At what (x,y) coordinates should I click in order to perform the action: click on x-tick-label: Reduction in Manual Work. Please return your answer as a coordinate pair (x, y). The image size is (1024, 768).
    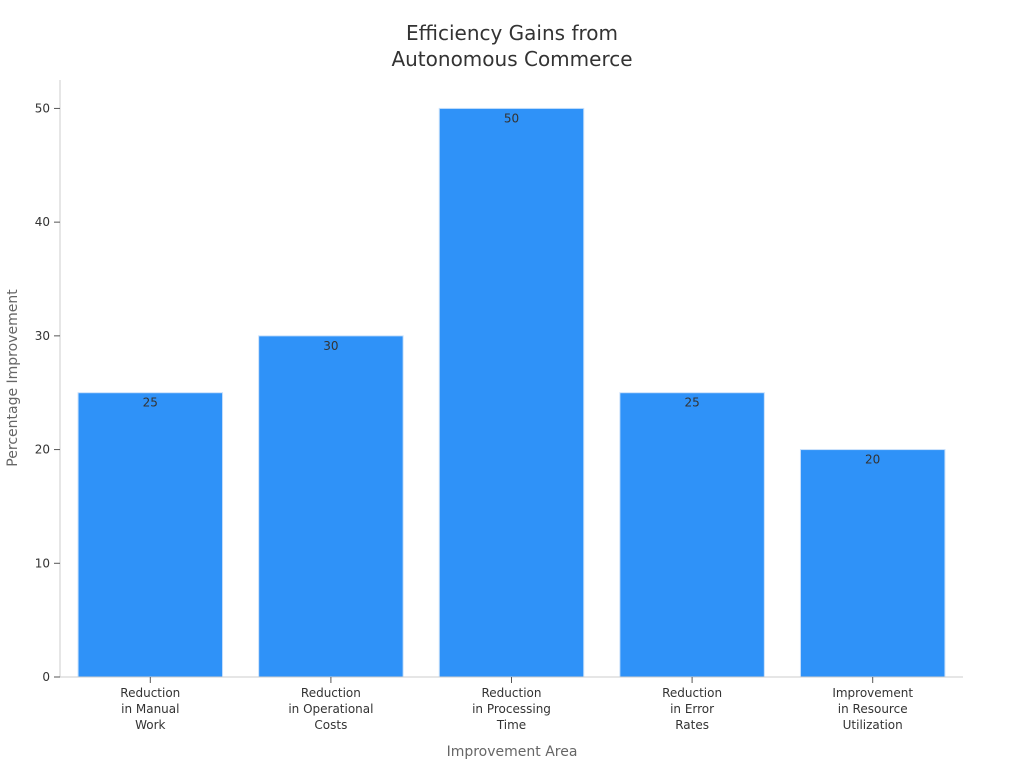
    Looking at the image, I should click on (150, 709).